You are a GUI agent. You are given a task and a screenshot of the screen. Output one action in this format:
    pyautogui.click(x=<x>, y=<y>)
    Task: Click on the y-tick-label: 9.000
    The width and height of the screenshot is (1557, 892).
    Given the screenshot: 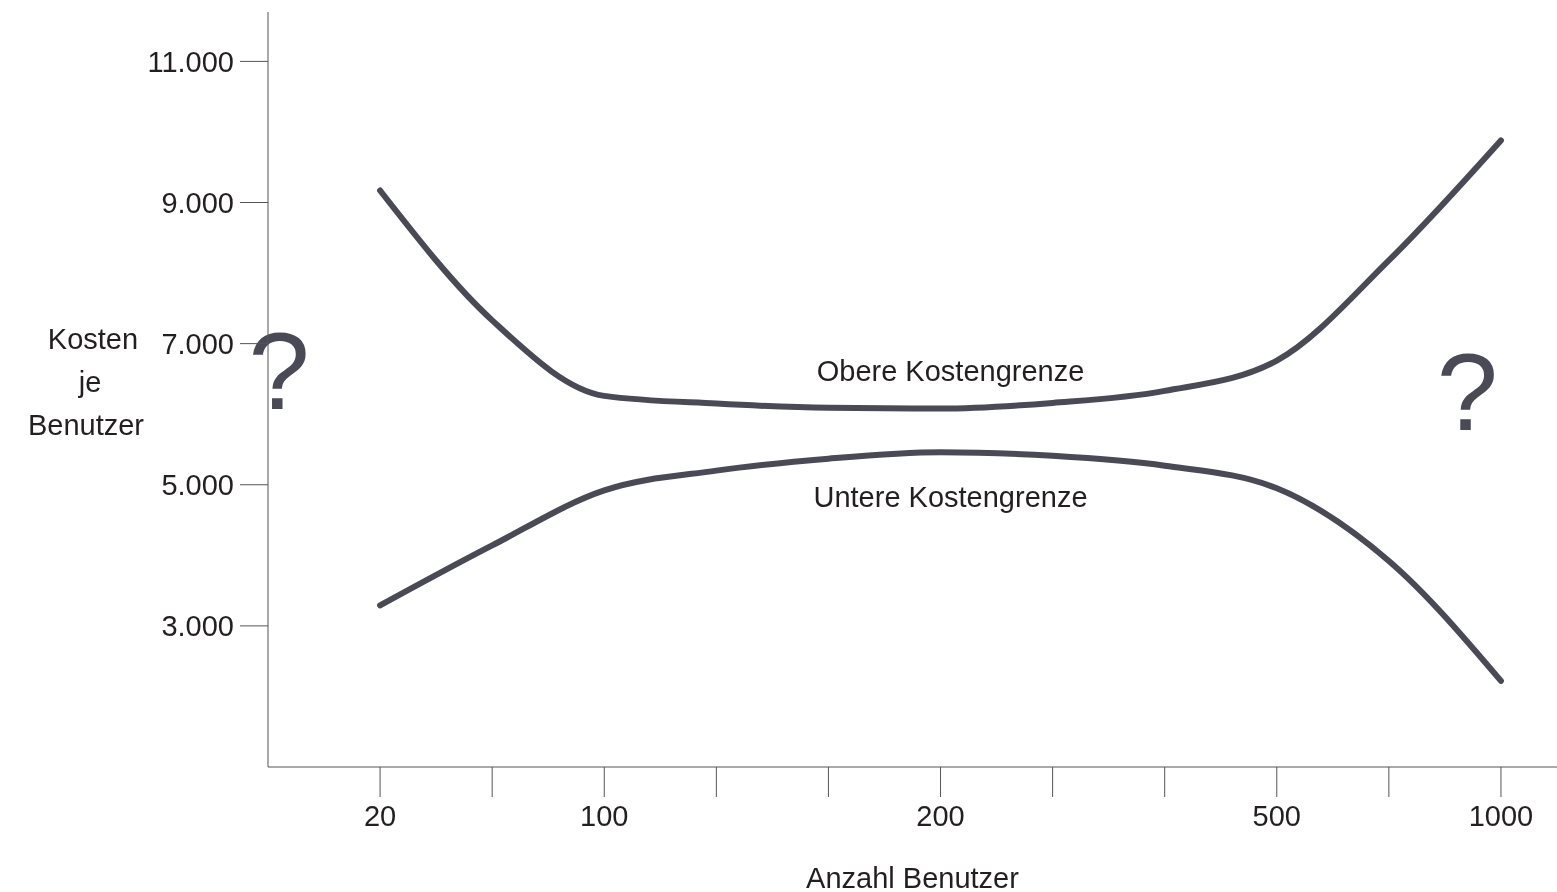 What is the action you would take?
    pyautogui.click(x=197, y=202)
    